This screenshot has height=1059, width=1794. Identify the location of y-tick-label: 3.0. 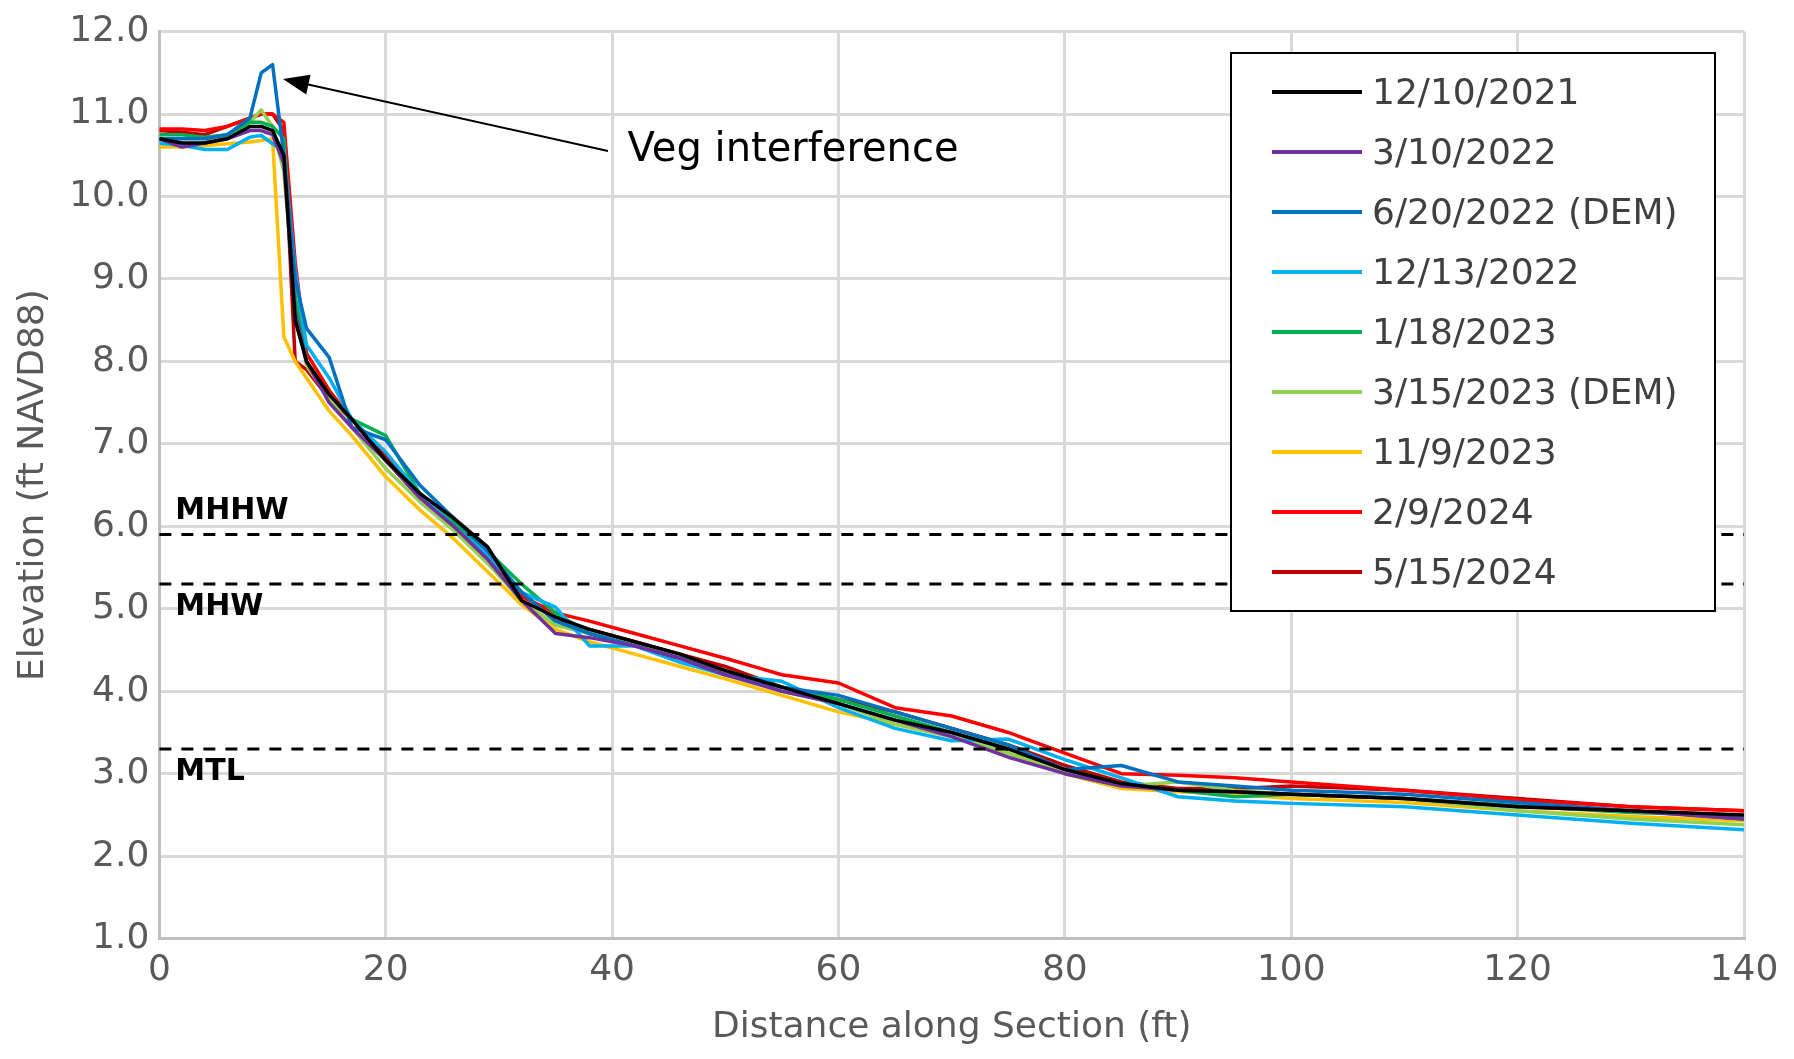
(121, 771).